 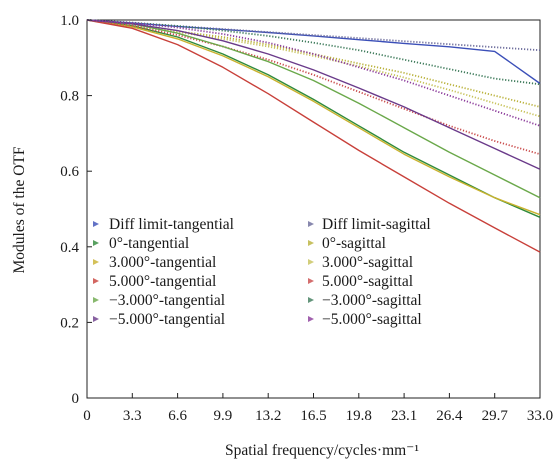 What do you see at coordinates (359, 416) in the screenshot?
I see `x-tick-label: 19.8` at bounding box center [359, 416].